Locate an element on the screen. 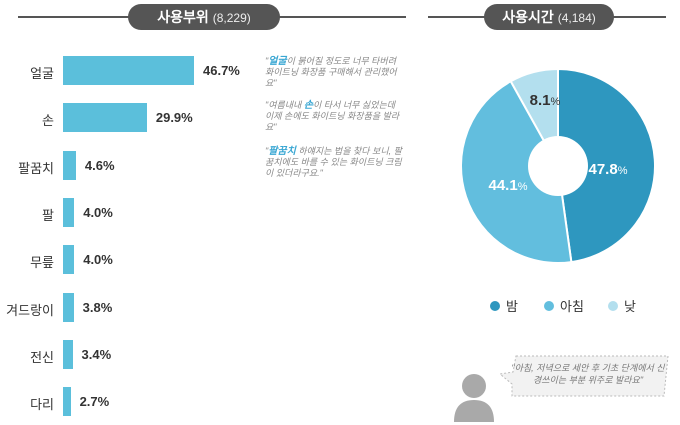 This screenshot has width=680, height=425. bar-value-label: 46.7% is located at coordinates (221, 70).